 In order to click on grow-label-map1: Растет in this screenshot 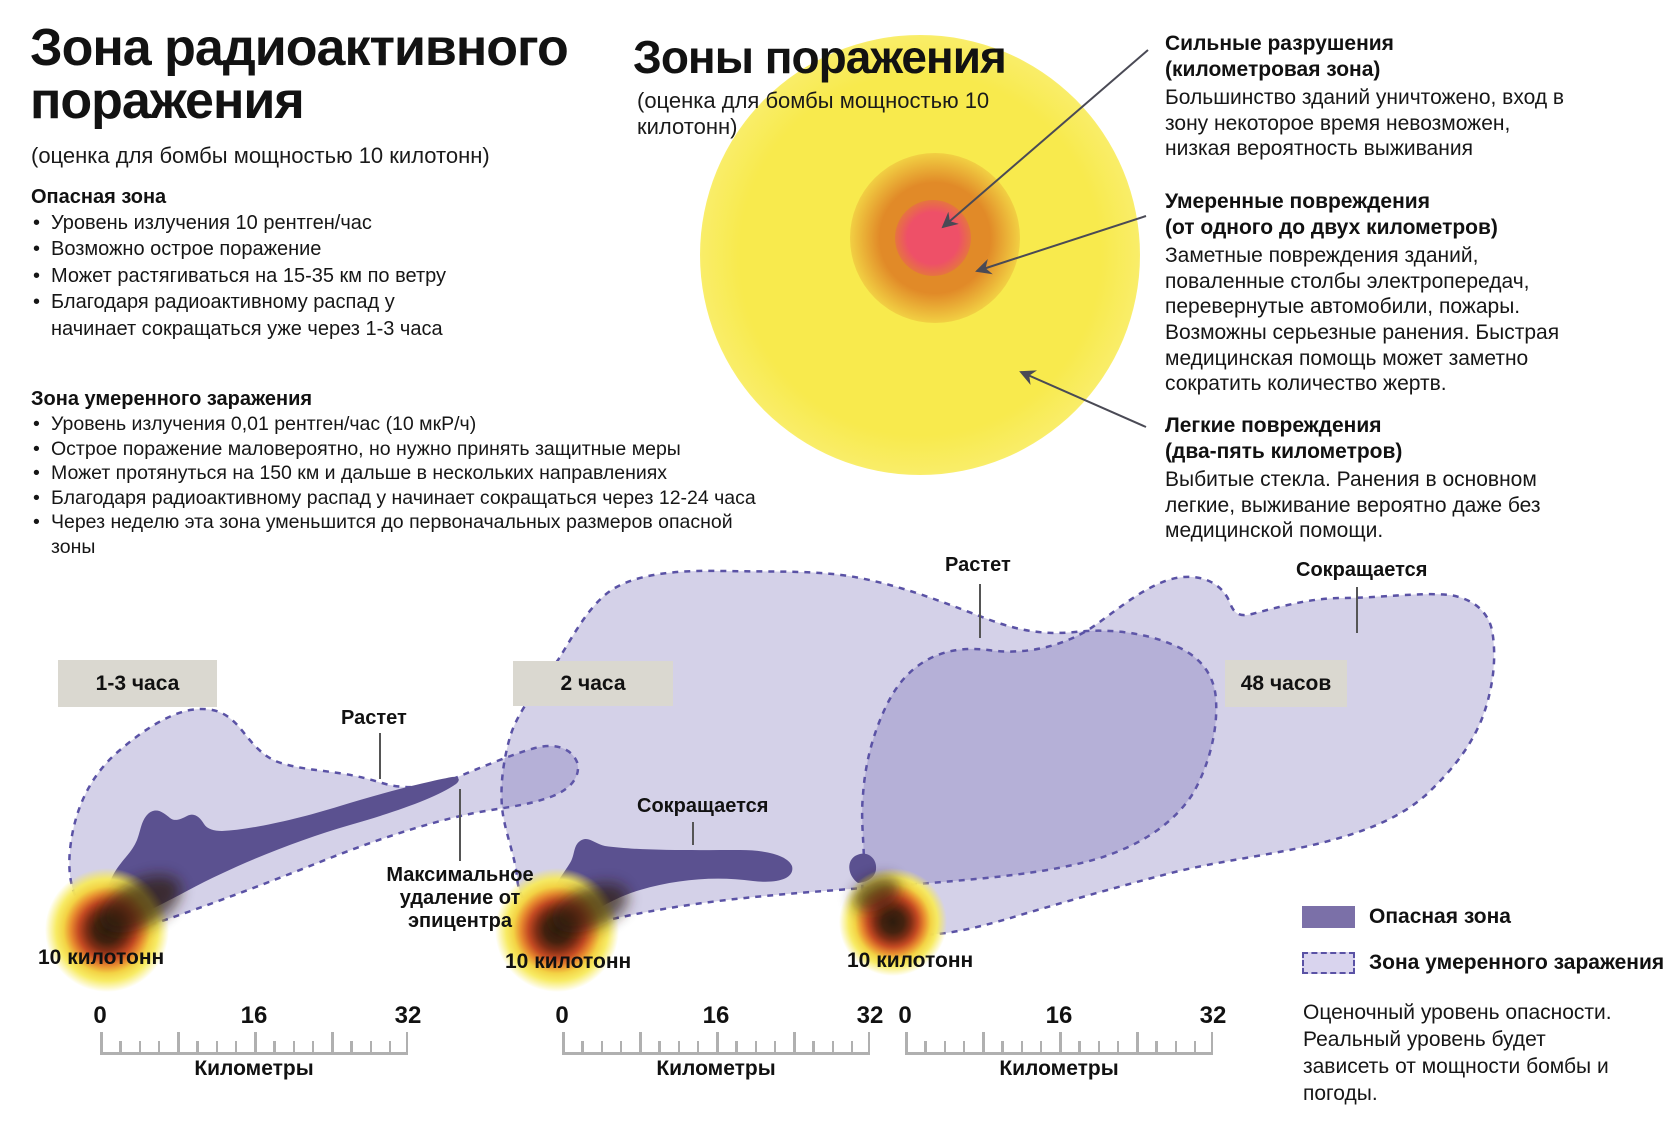, I will do `click(374, 718)`.